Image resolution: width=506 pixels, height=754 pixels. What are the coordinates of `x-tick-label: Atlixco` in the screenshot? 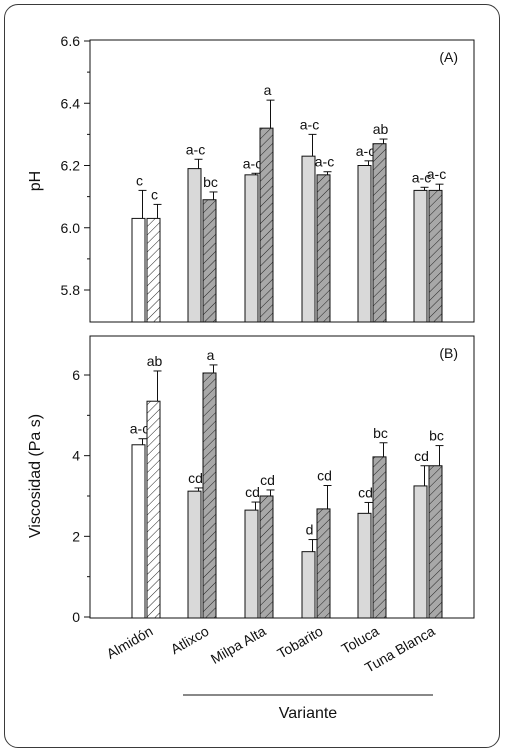 It's located at (190, 640).